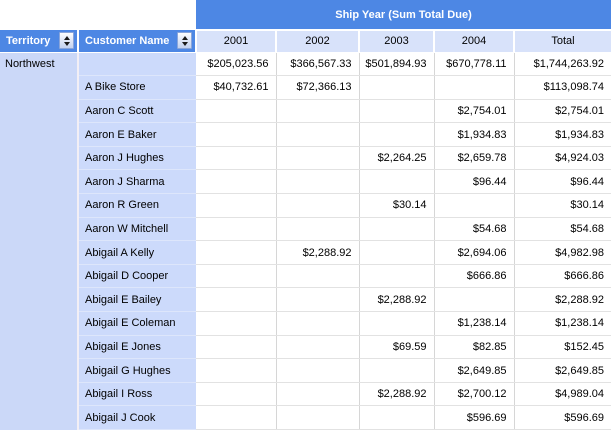  I want to click on value-cell: $40,732.61, so click(236, 87).